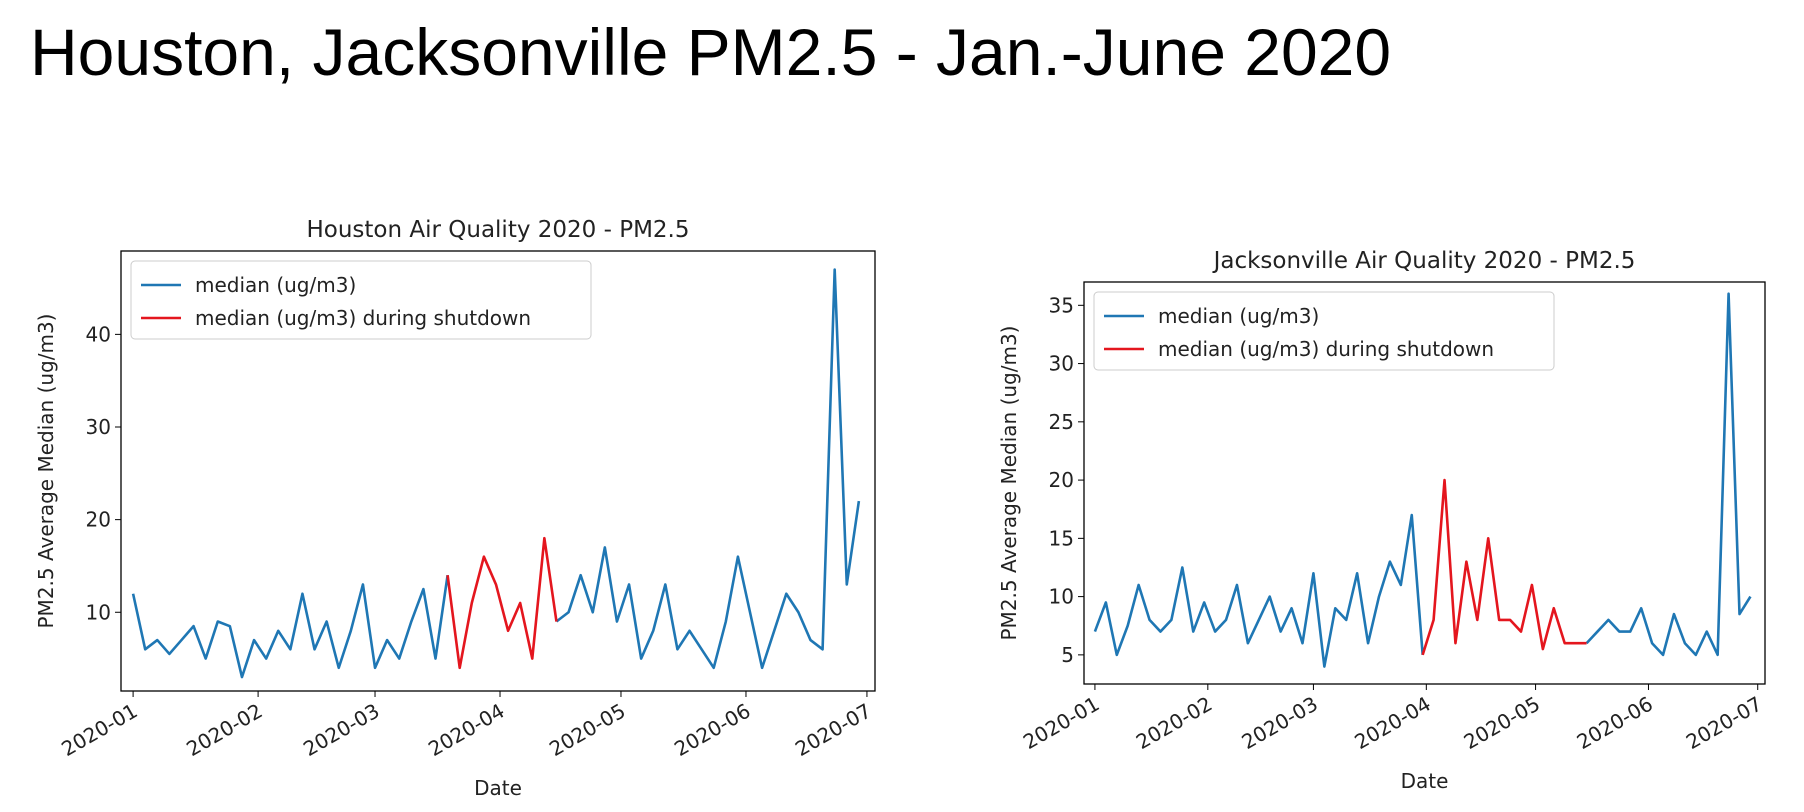  I want to click on y-tick-label: 15, so click(1061, 538).